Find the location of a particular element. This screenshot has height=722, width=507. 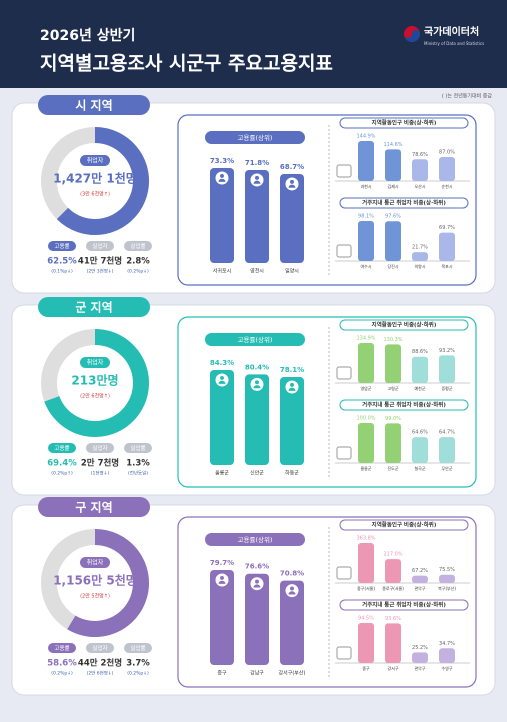

side-category: 순천시 is located at coordinates (446, 186).